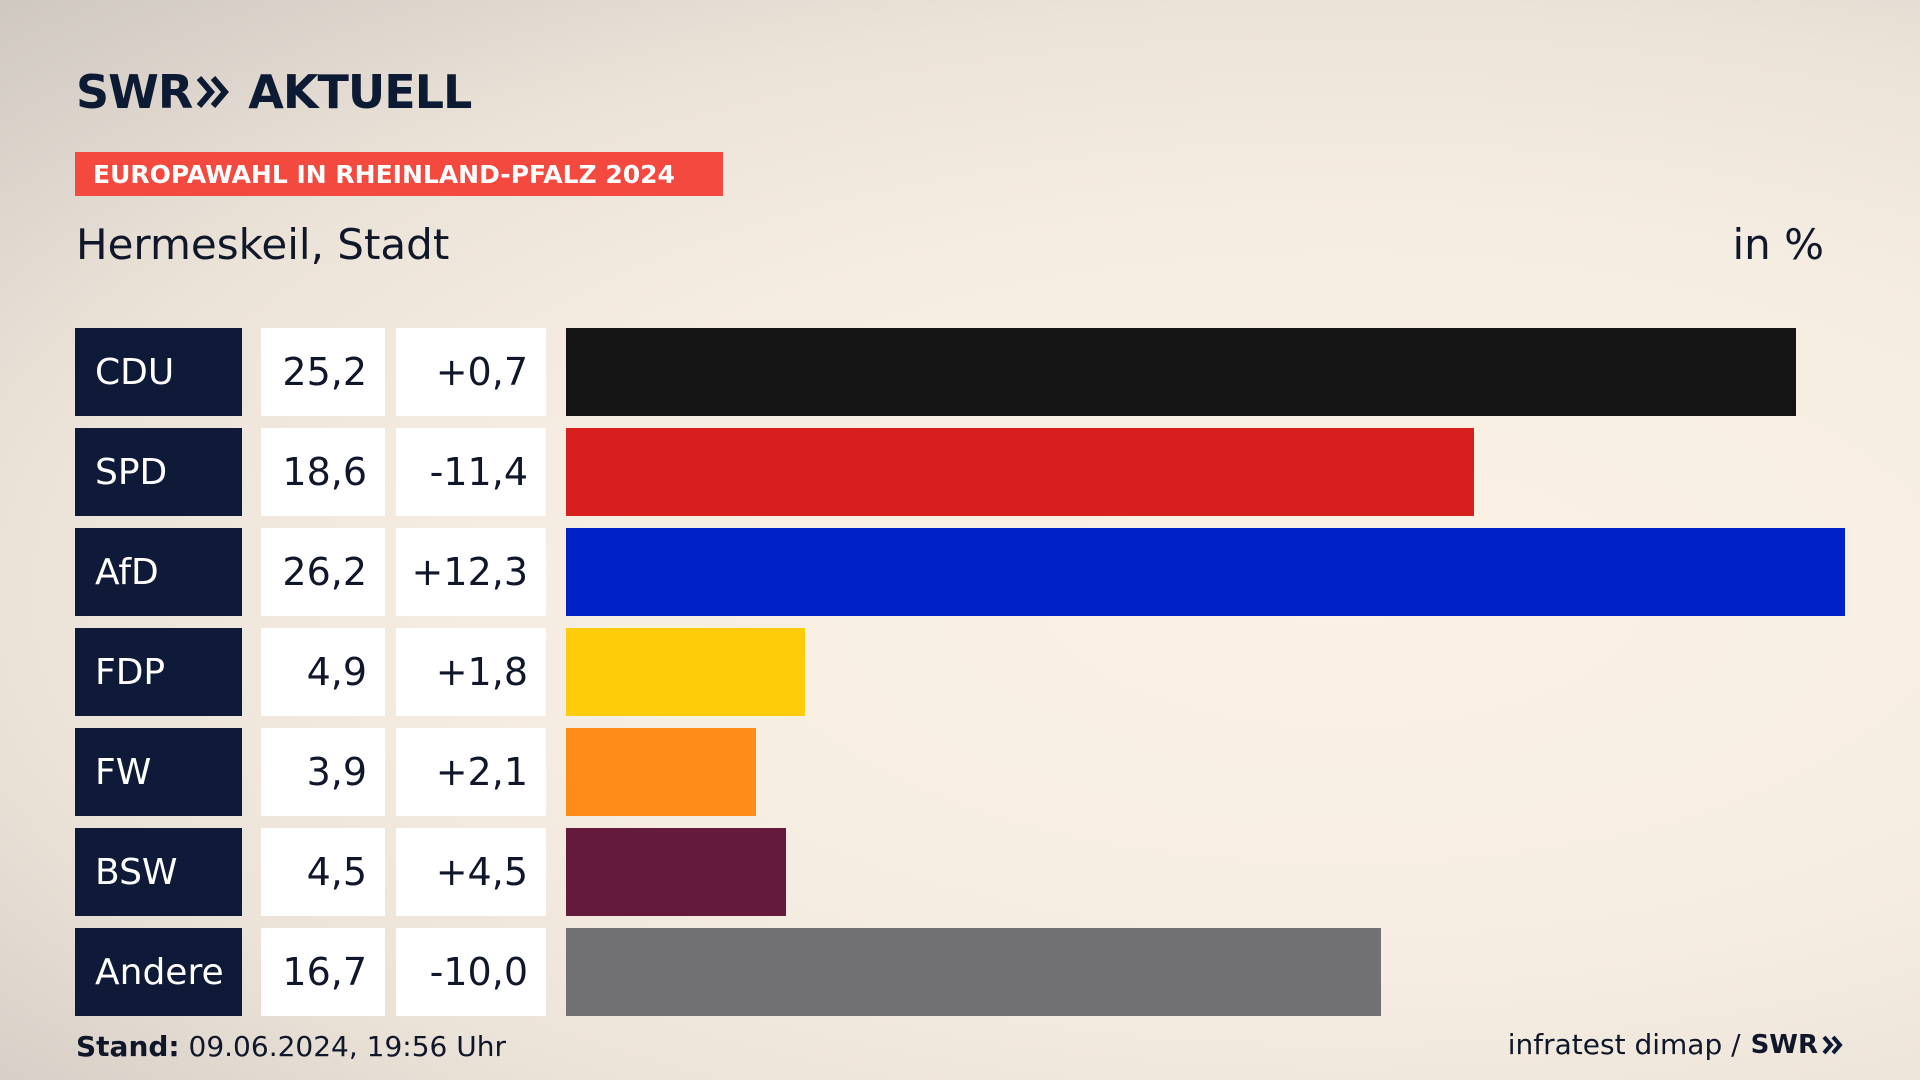  I want to click on source-credit: infratest dimap / SWR, so click(1676, 1044).